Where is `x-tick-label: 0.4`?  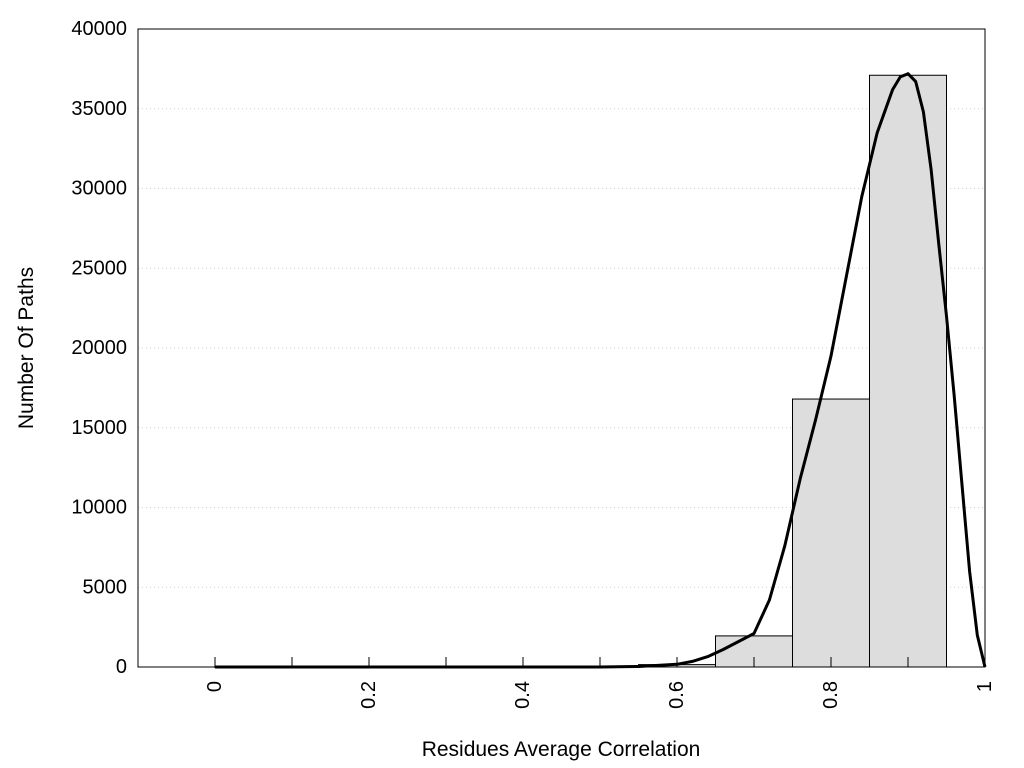 x-tick-label: 0.4 is located at coordinates (523, 695).